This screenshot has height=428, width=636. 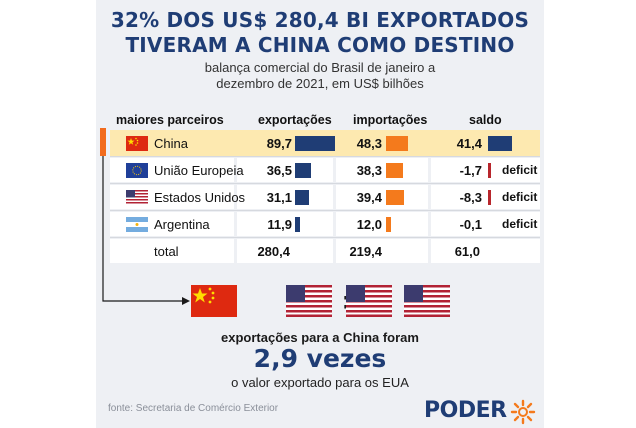 I want to click on table-row: União Europeia 36,5 38,3 -1,7 deficit, so click(x=325, y=170).